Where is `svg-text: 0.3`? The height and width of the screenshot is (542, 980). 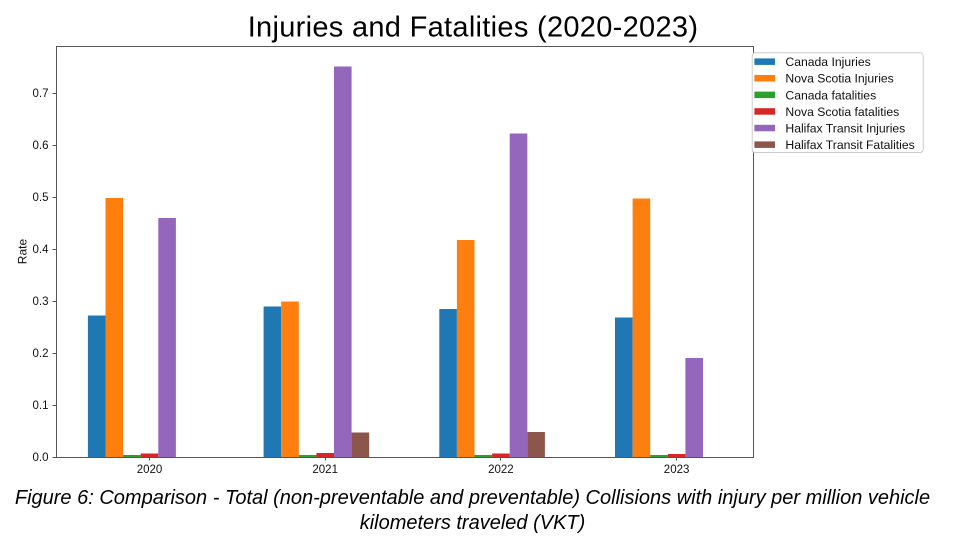
svg-text: 0.3 is located at coordinates (41, 302).